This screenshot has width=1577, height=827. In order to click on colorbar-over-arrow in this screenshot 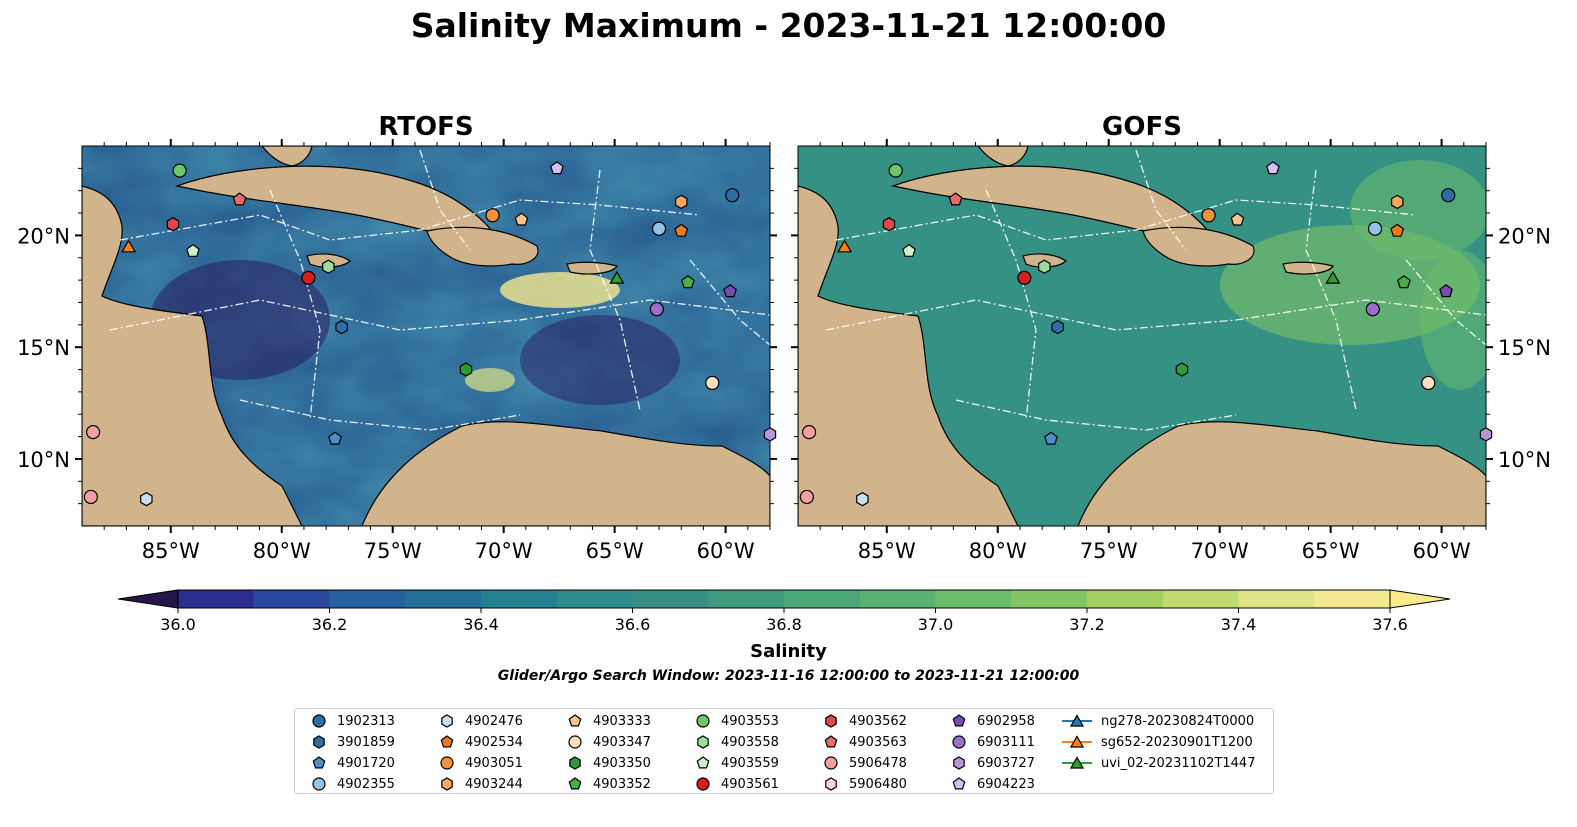, I will do `click(1420, 599)`.